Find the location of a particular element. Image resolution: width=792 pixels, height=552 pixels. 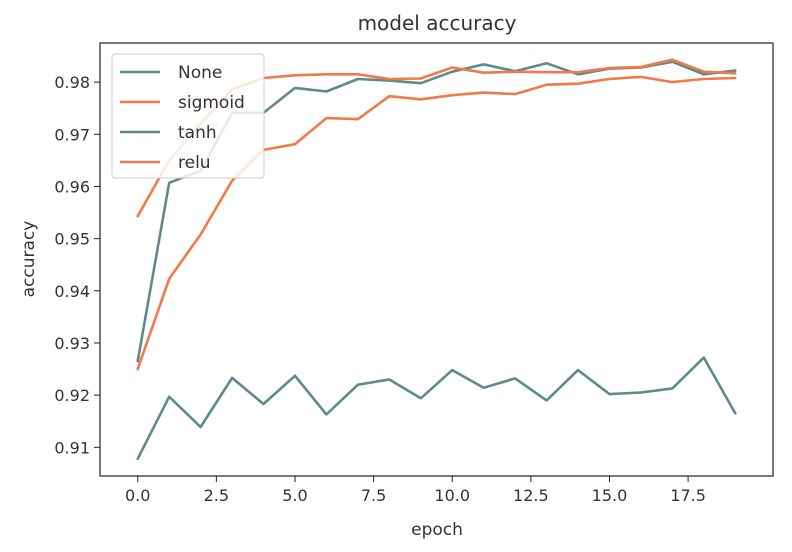

y-tick-label: 0.91 is located at coordinates (72, 447).